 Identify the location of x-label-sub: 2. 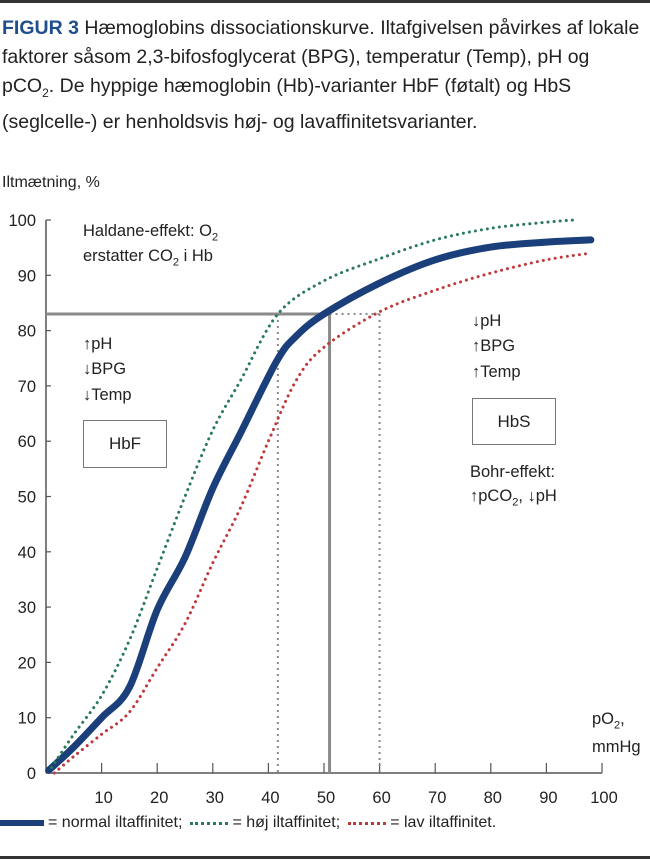
(617, 725).